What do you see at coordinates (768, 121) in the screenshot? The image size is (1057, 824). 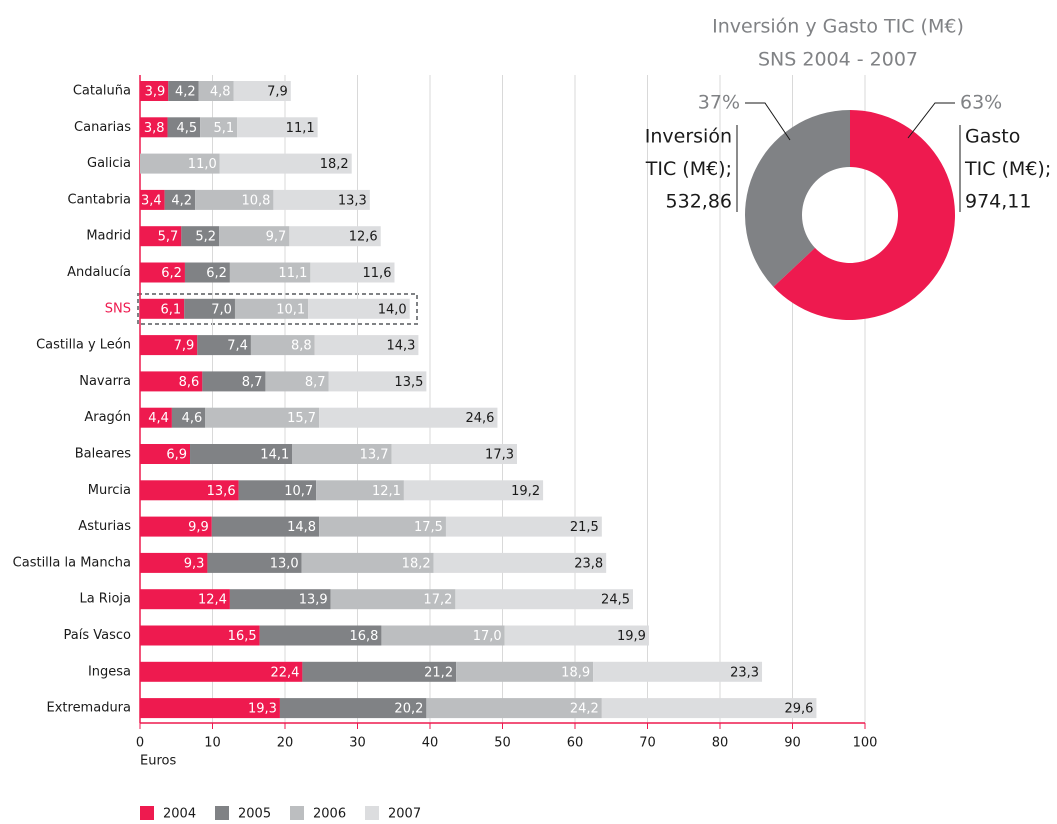 I see `leader-line` at bounding box center [768, 121].